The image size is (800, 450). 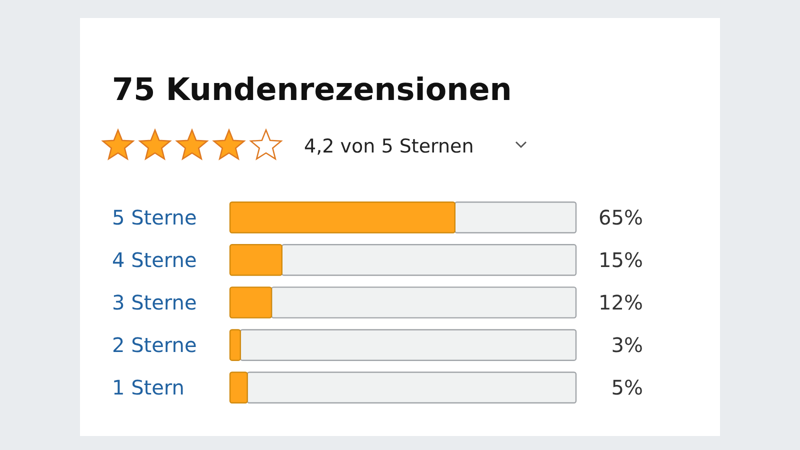 What do you see at coordinates (620, 217) in the screenshot?
I see `data-label: 65%` at bounding box center [620, 217].